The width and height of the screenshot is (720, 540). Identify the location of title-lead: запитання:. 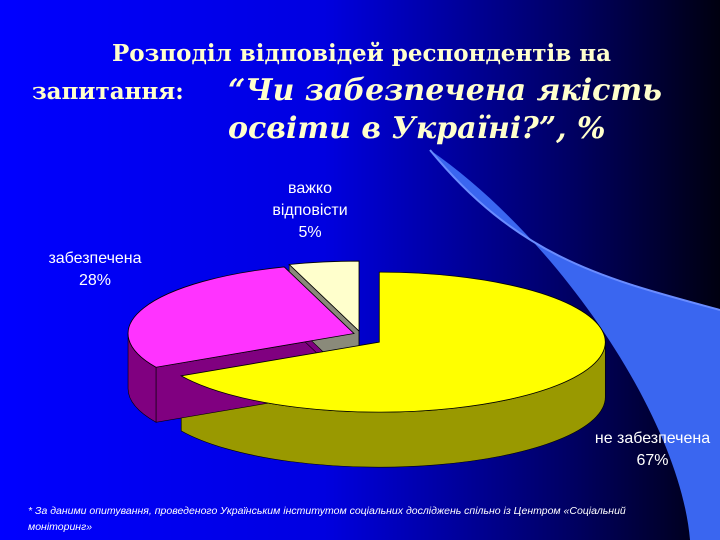
(108, 91).